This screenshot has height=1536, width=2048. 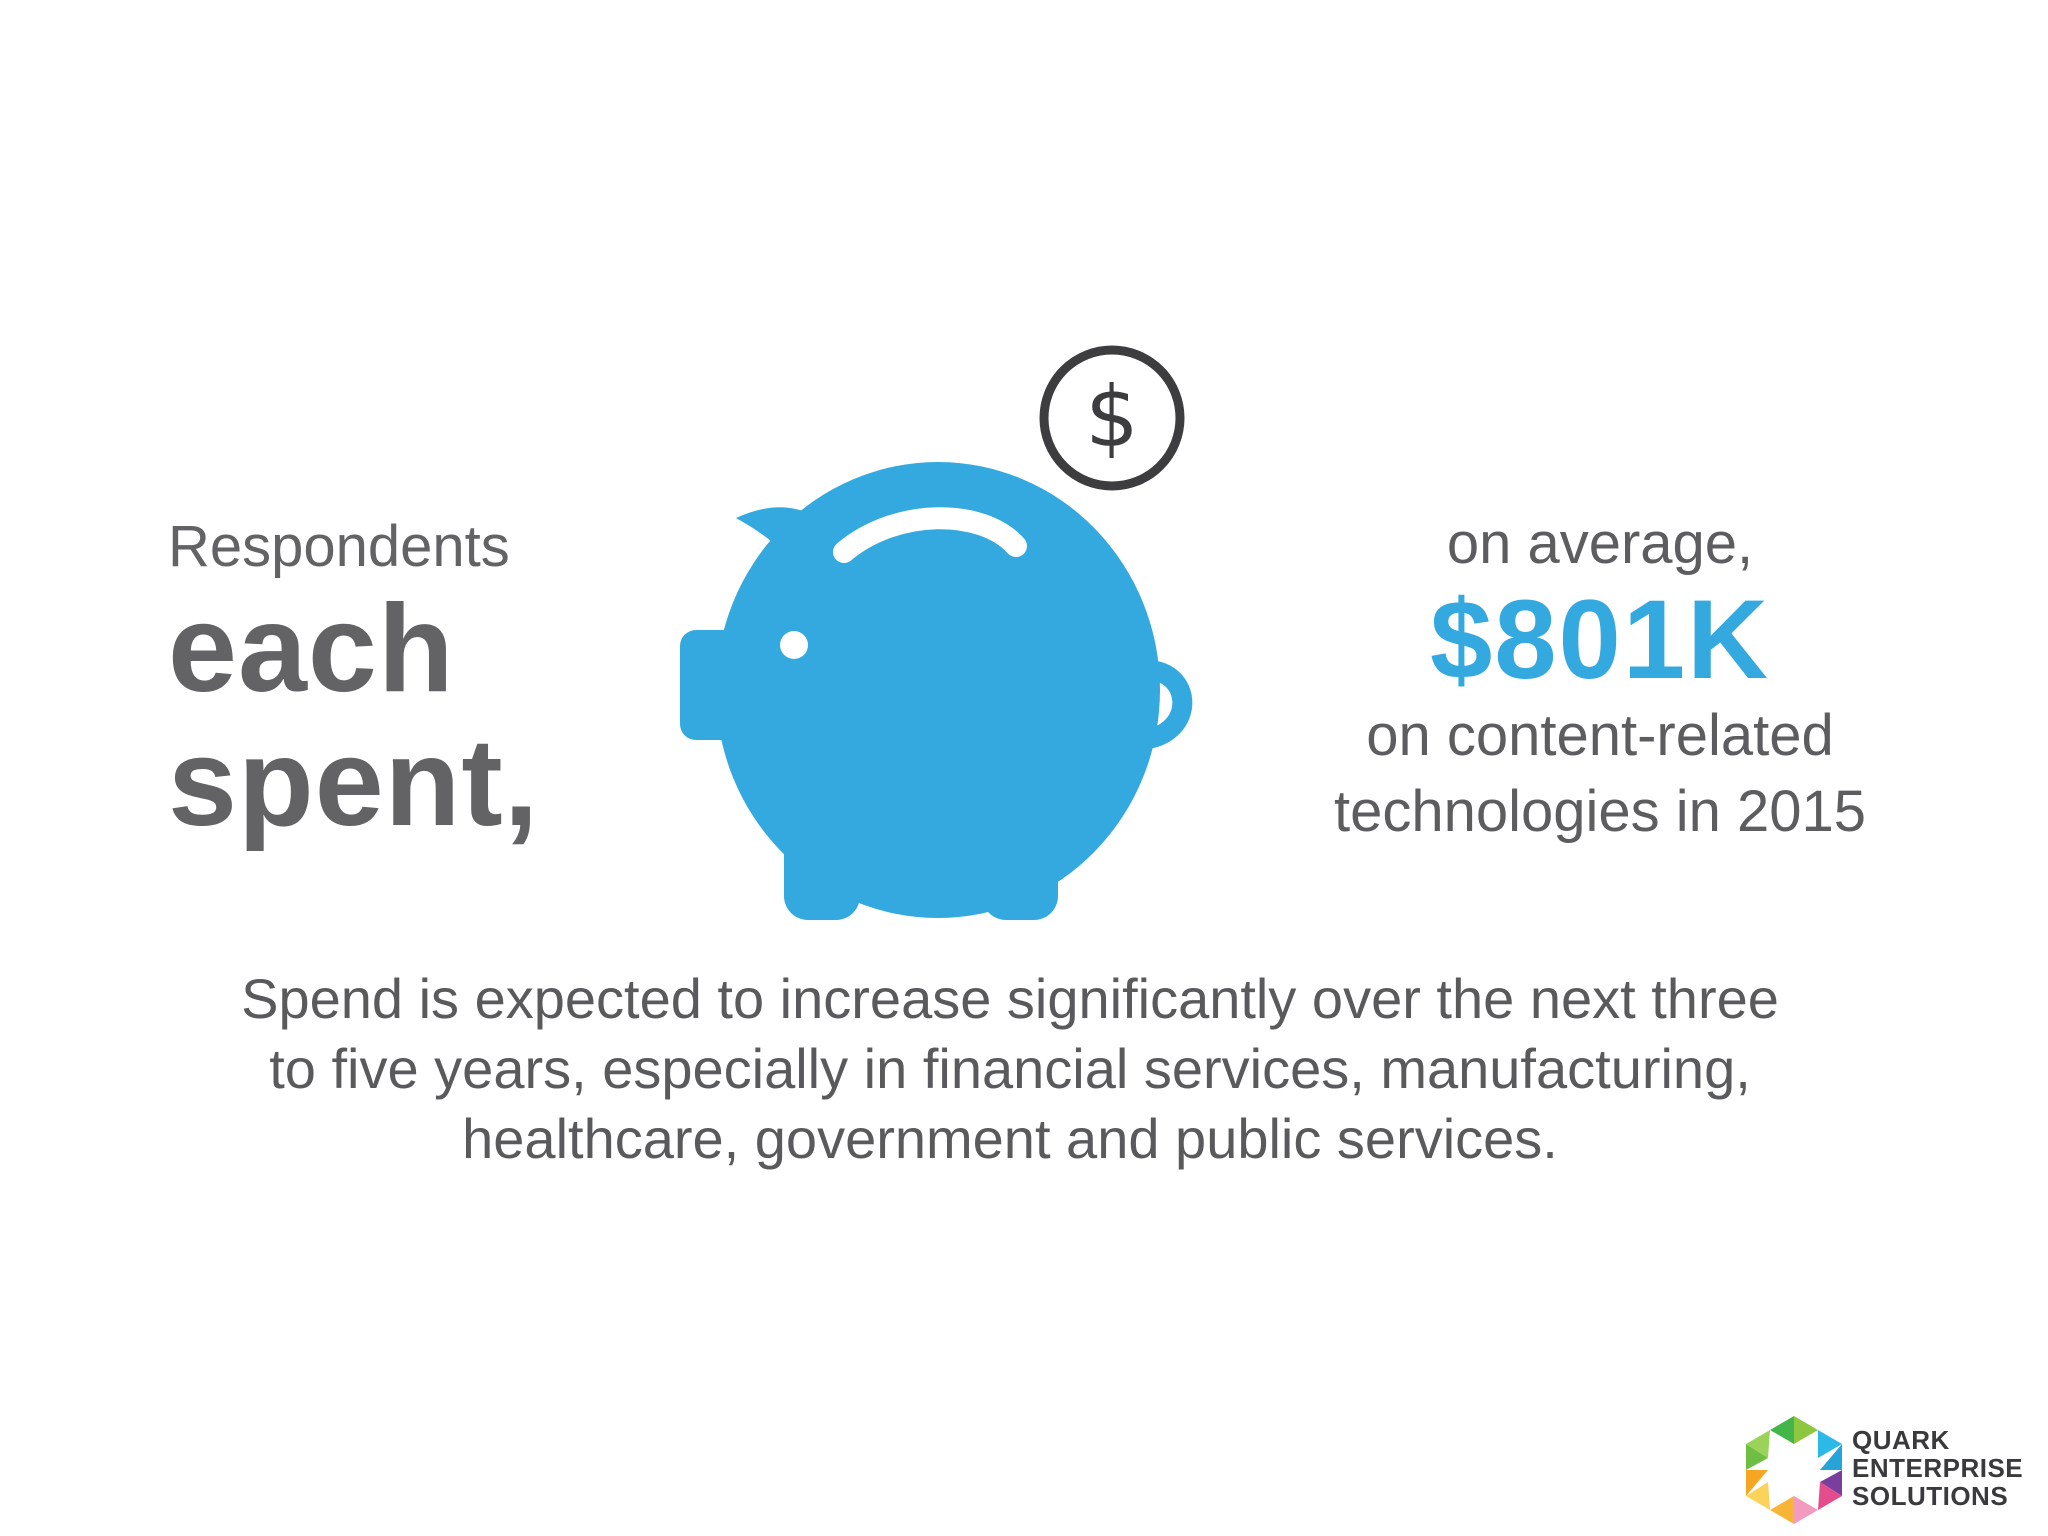 I want to click on respondents-label: Respondents, so click(x=339, y=546).